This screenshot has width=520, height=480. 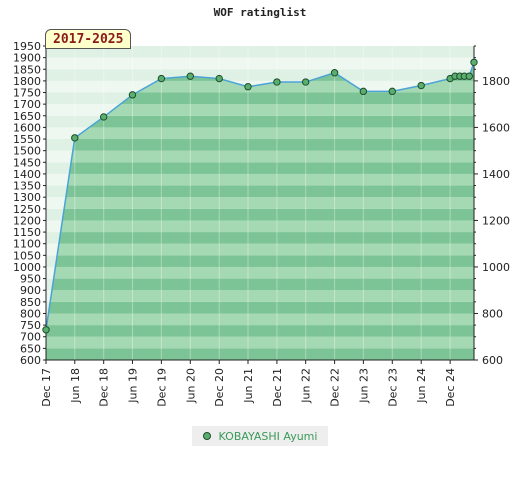 What do you see at coordinates (30, 325) in the screenshot?
I see `y-tick-label-left: 750` at bounding box center [30, 325].